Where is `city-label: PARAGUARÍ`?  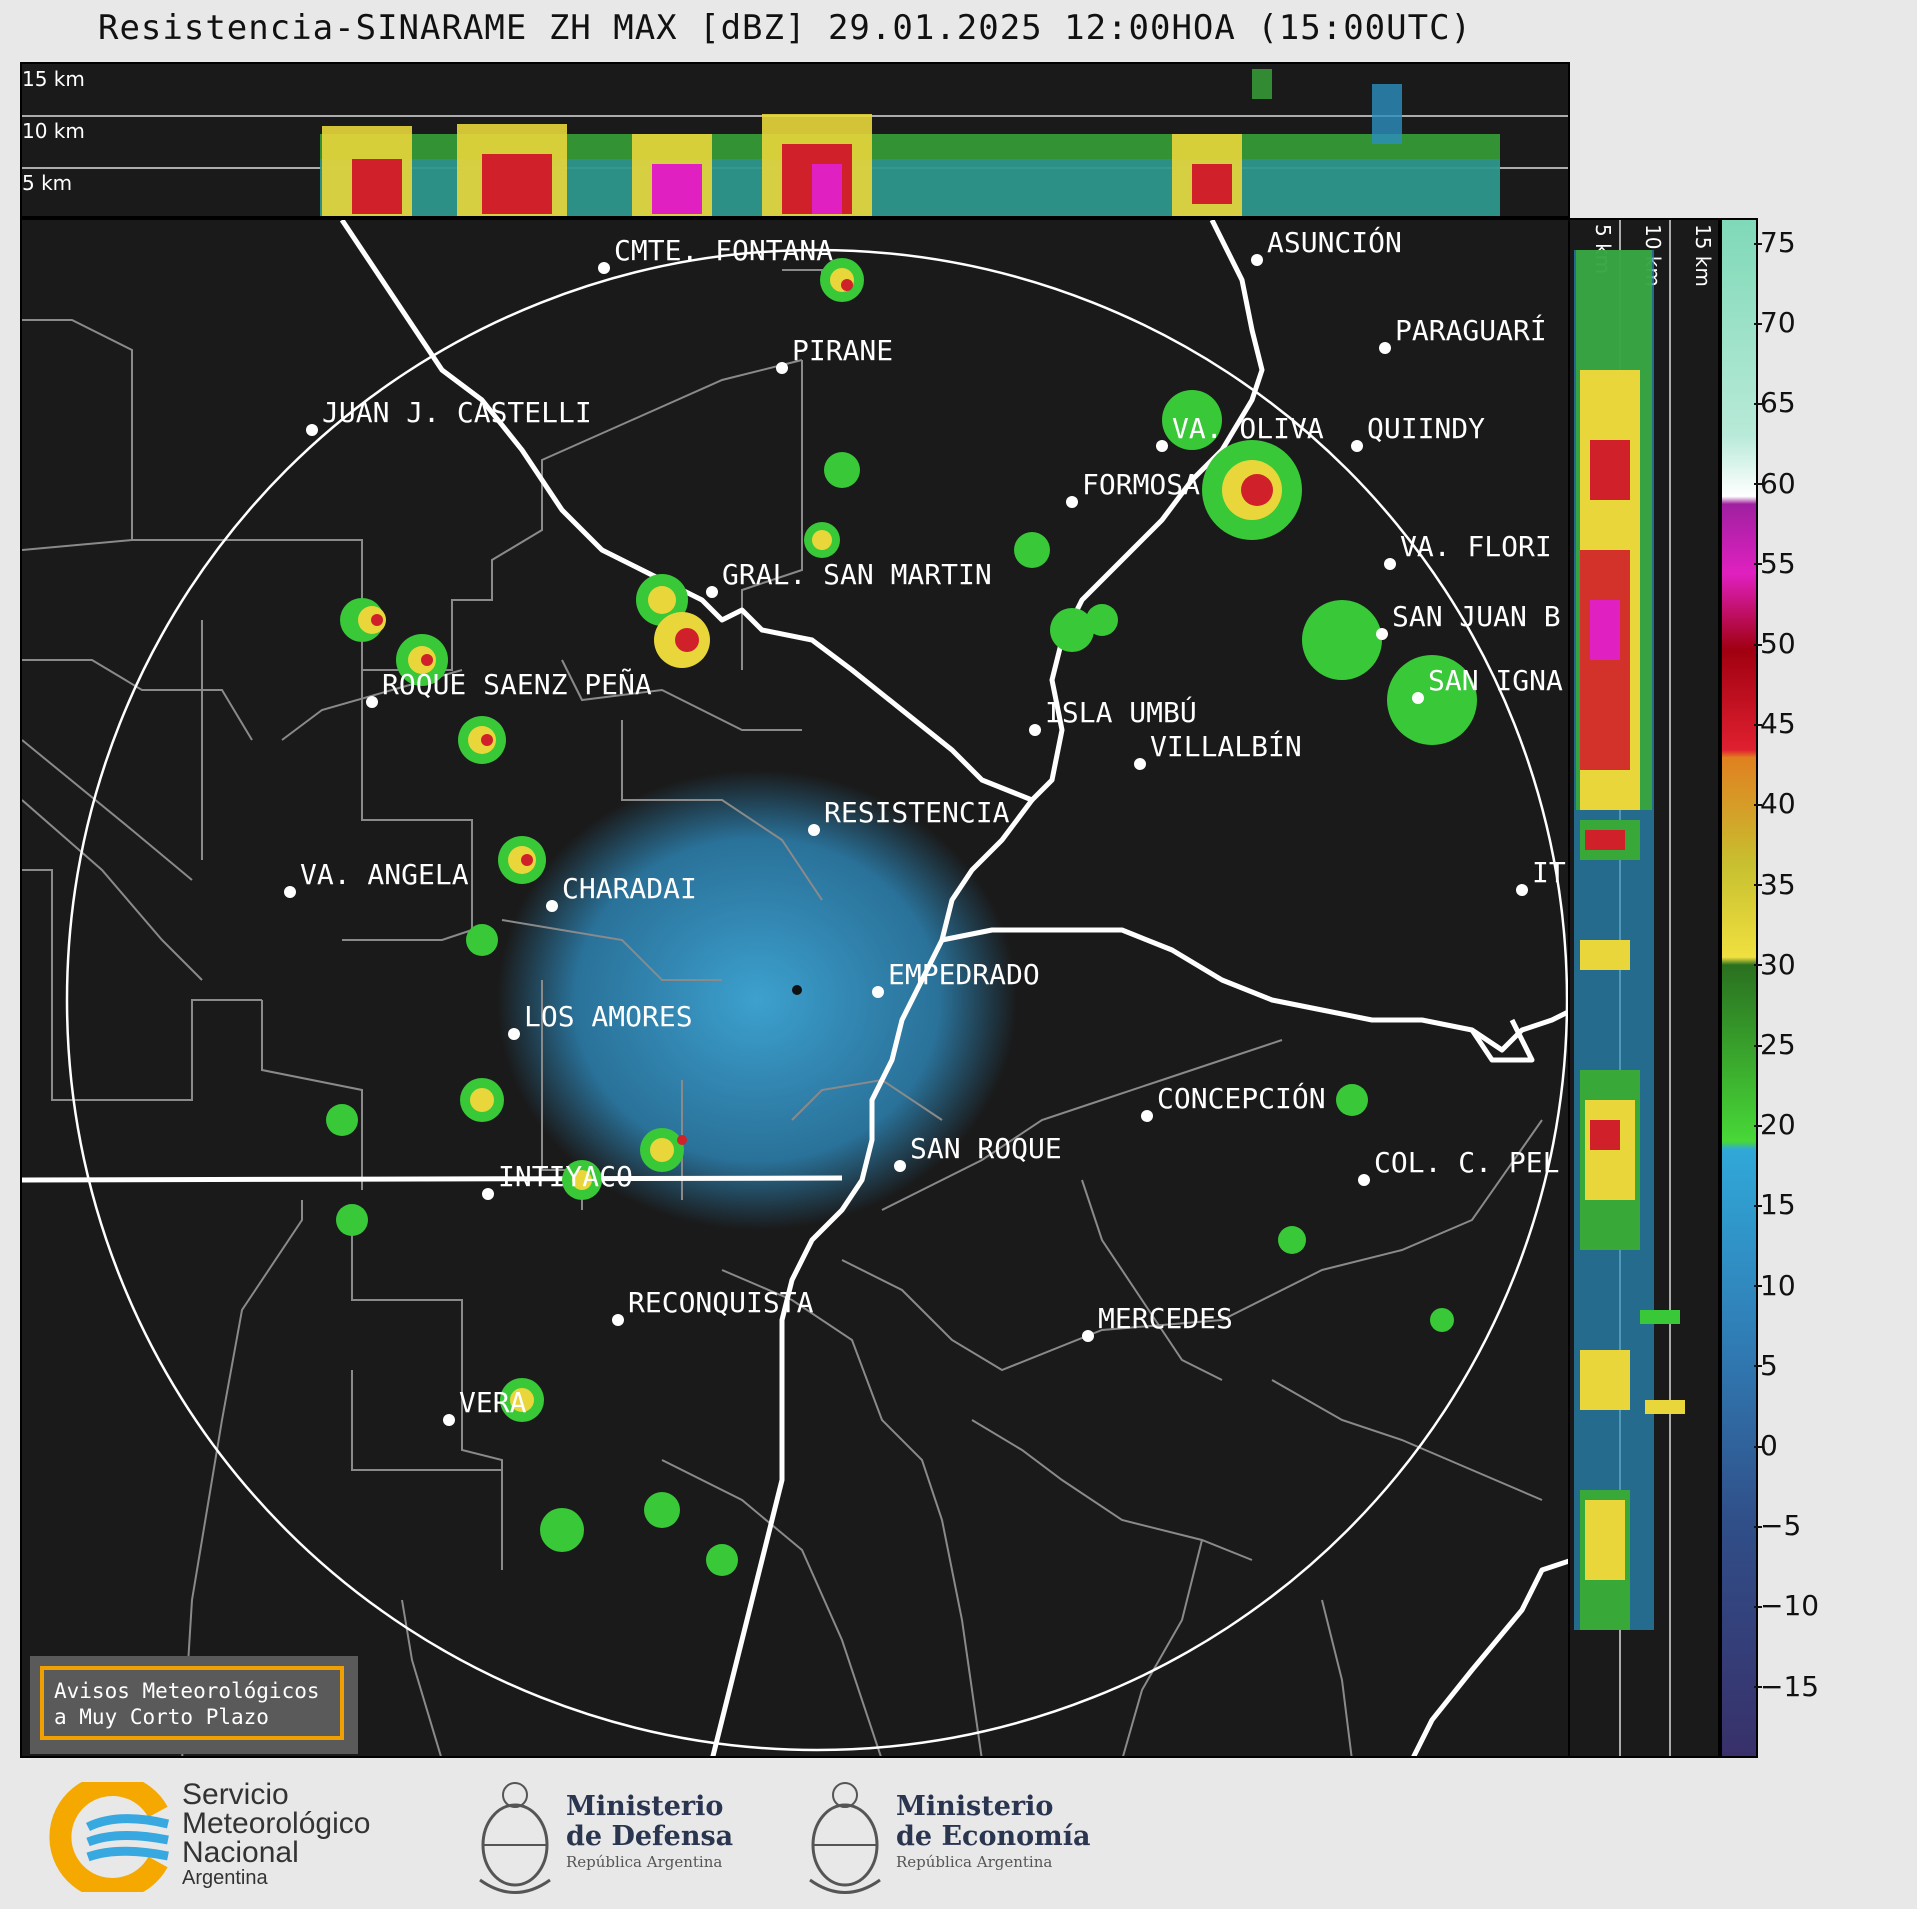
city-label: PARAGUARÍ is located at coordinates (1471, 330).